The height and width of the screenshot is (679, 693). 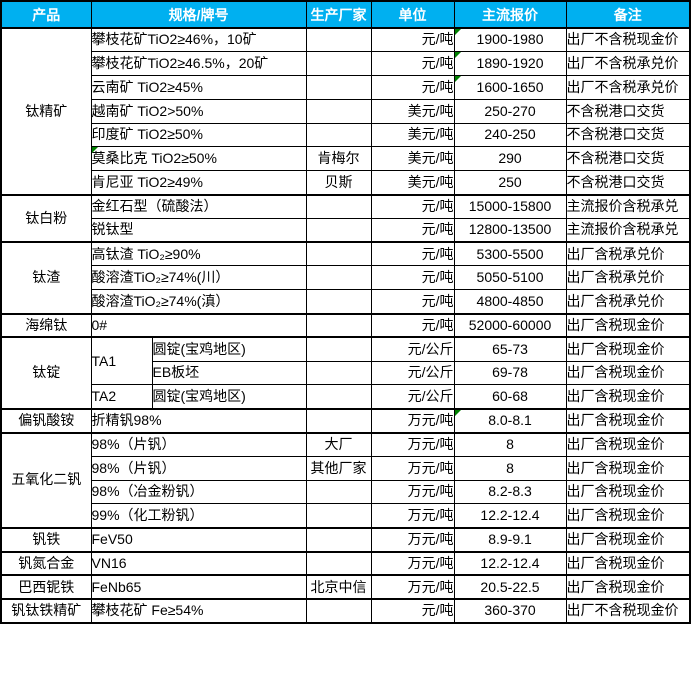 What do you see at coordinates (510, 373) in the screenshot?
I see `price-cell: 69-78` at bounding box center [510, 373].